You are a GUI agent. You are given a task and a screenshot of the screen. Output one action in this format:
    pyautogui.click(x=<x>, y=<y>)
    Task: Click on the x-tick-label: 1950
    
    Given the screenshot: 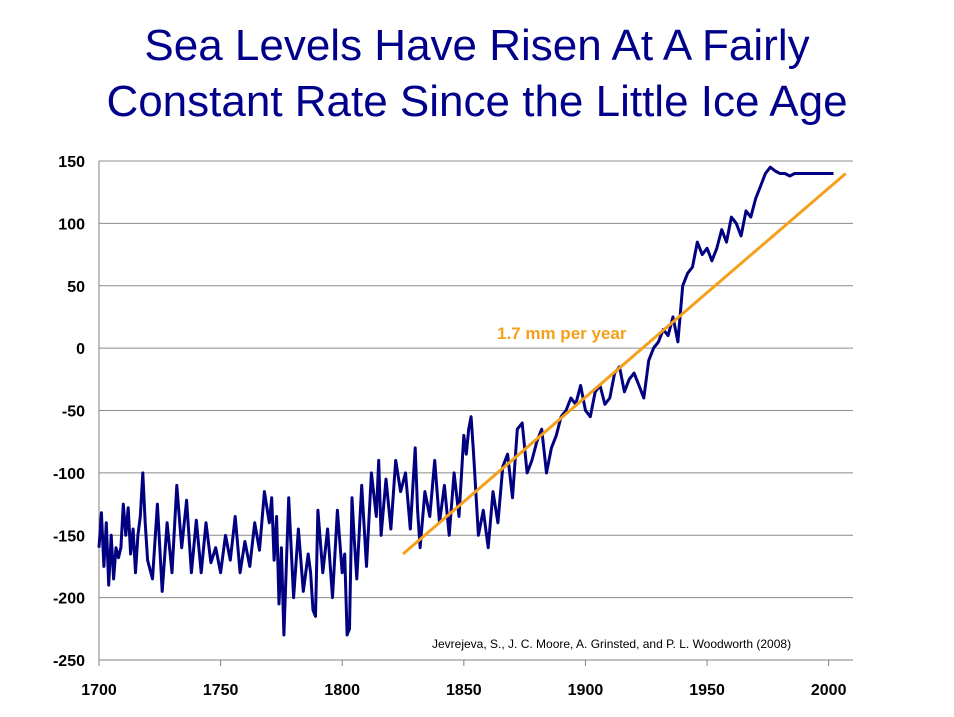 What is the action you would take?
    pyautogui.click(x=707, y=690)
    